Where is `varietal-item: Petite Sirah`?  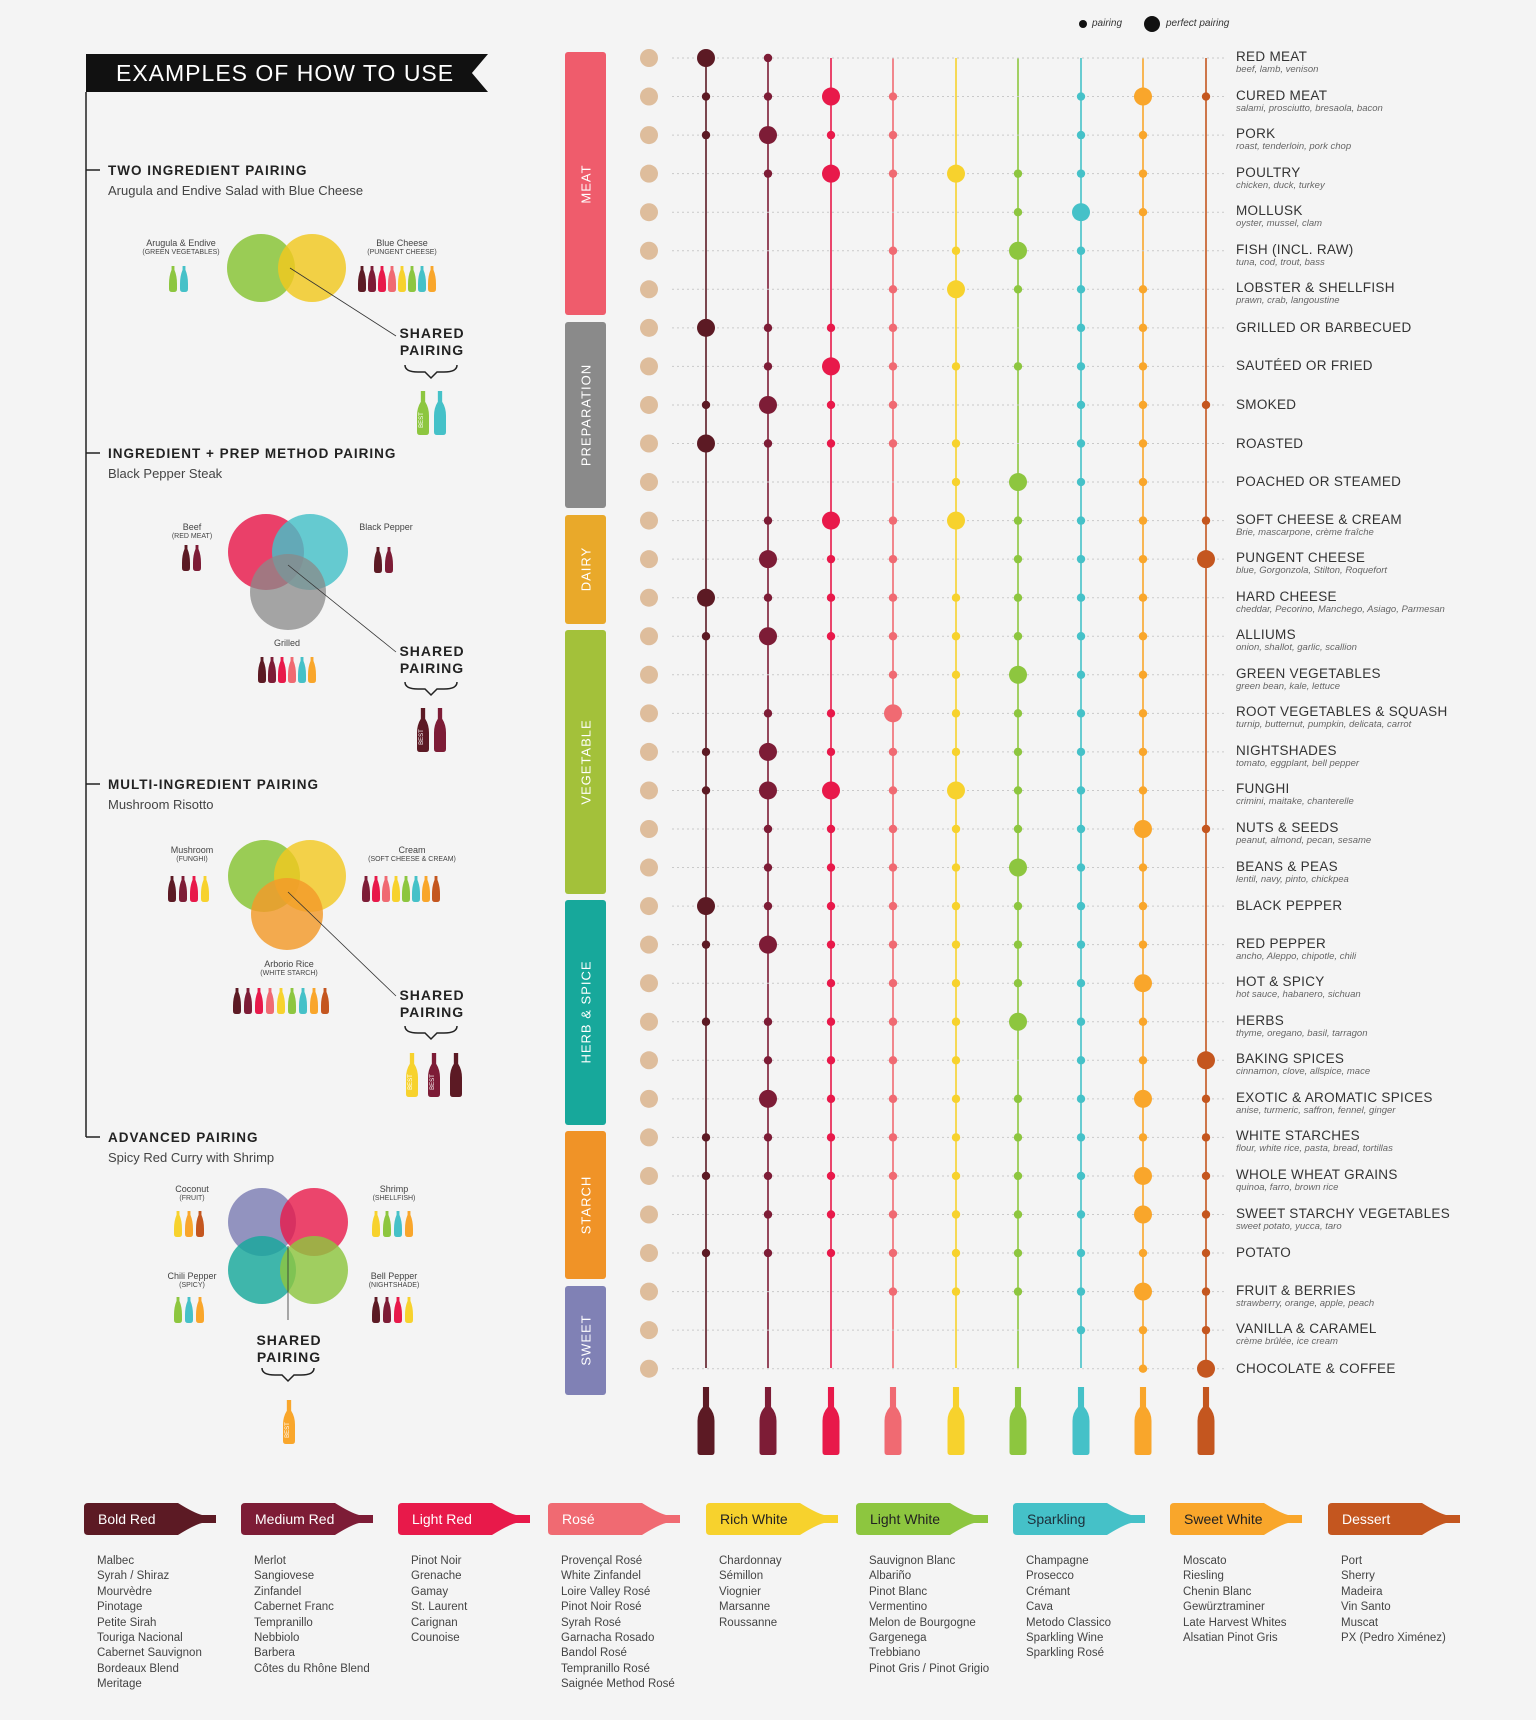
varietal-item: Petite Sirah is located at coordinates (127, 1622).